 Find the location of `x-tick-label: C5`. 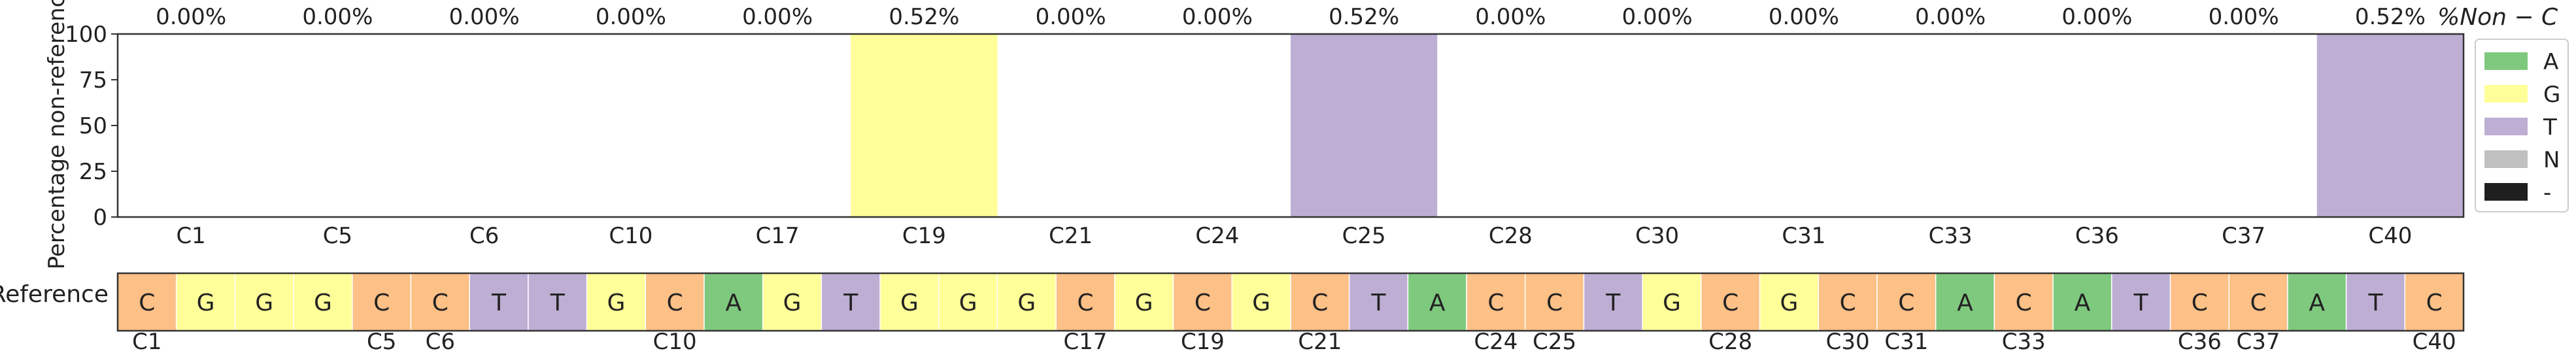

x-tick-label: C5 is located at coordinates (337, 236).